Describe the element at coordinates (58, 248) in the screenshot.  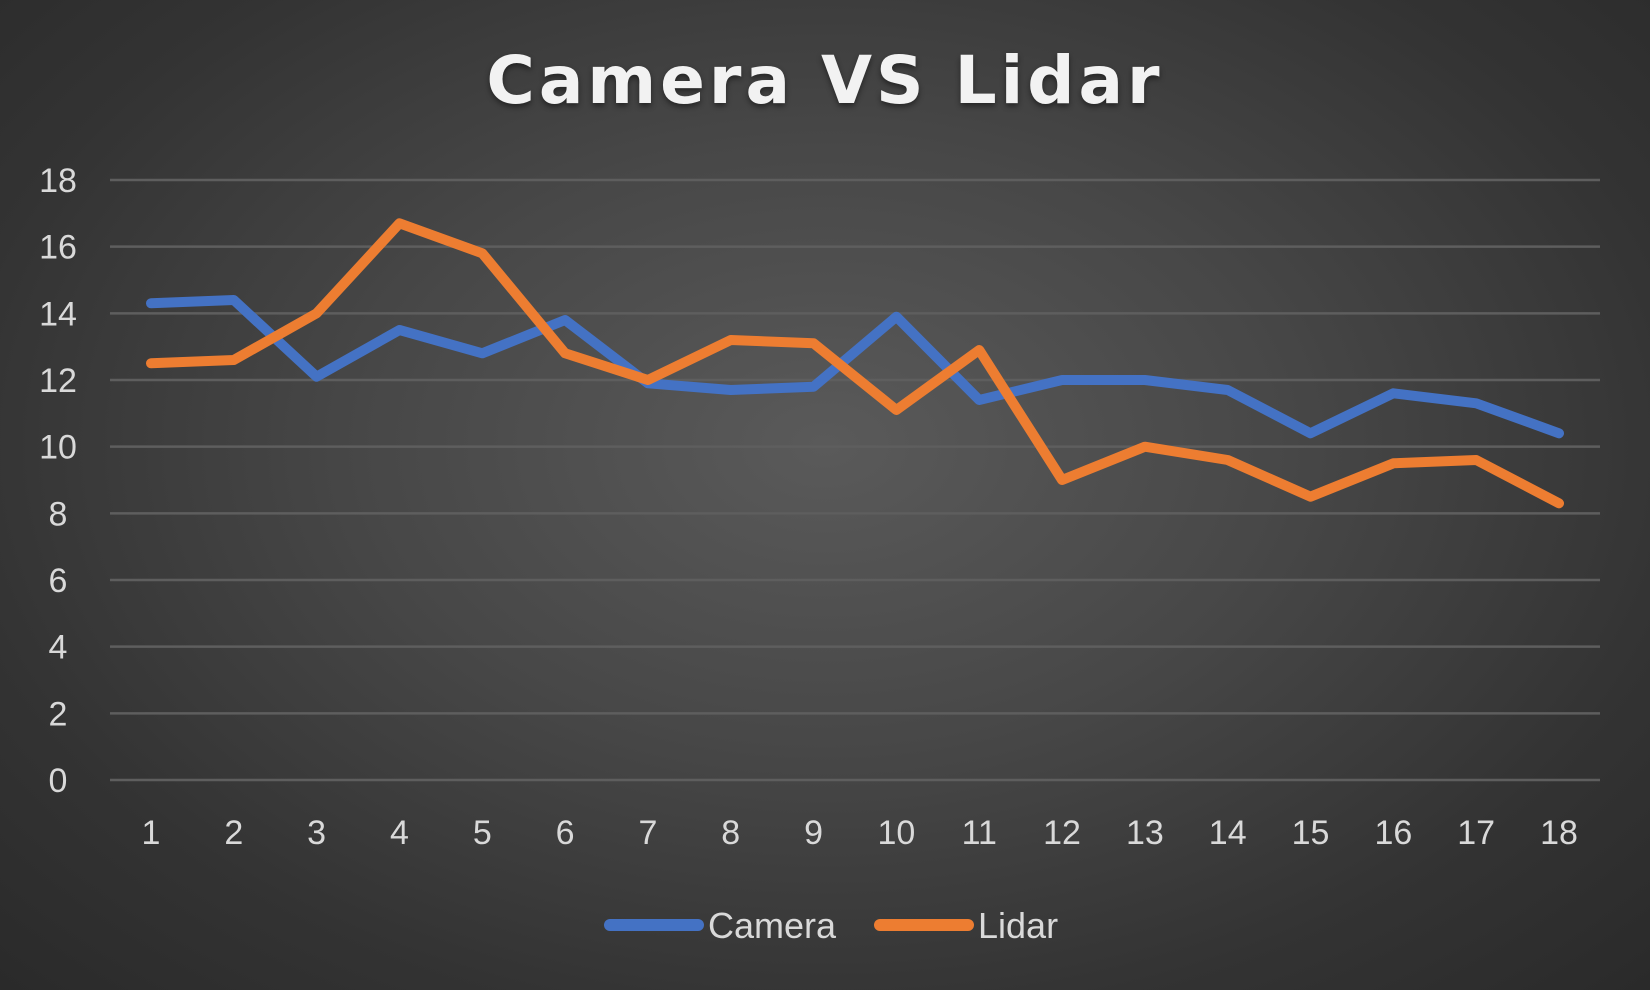
I see `y-tick-label: 16` at that location.